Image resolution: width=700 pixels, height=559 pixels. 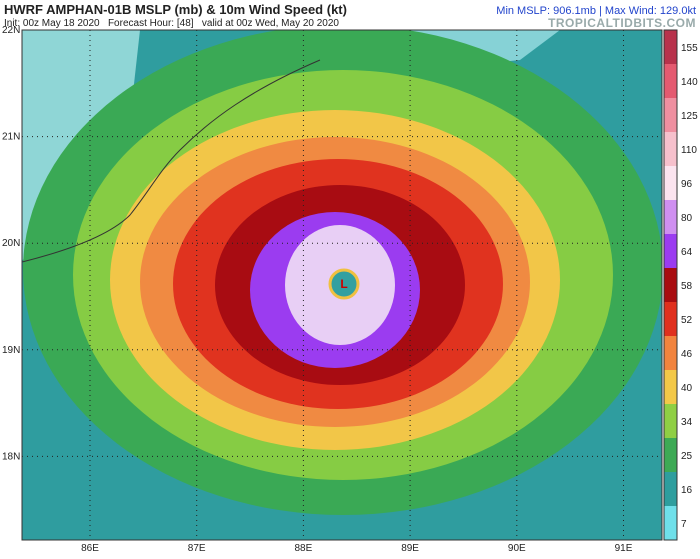 What do you see at coordinates (197, 548) in the screenshot?
I see `lon-label: 87E` at bounding box center [197, 548].